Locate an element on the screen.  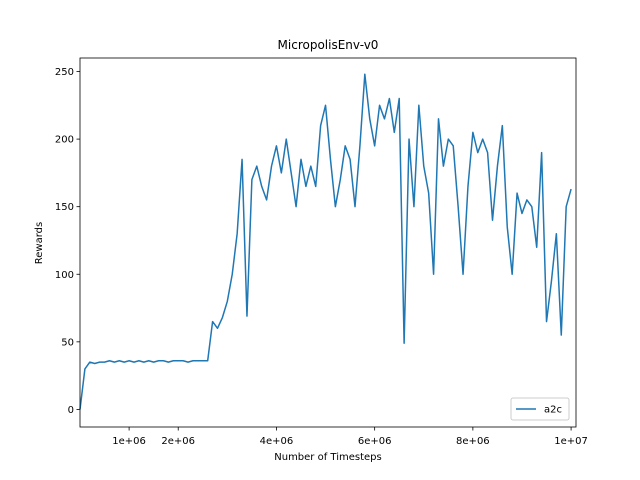
y-axis-label: Rewards is located at coordinates (39, 243).